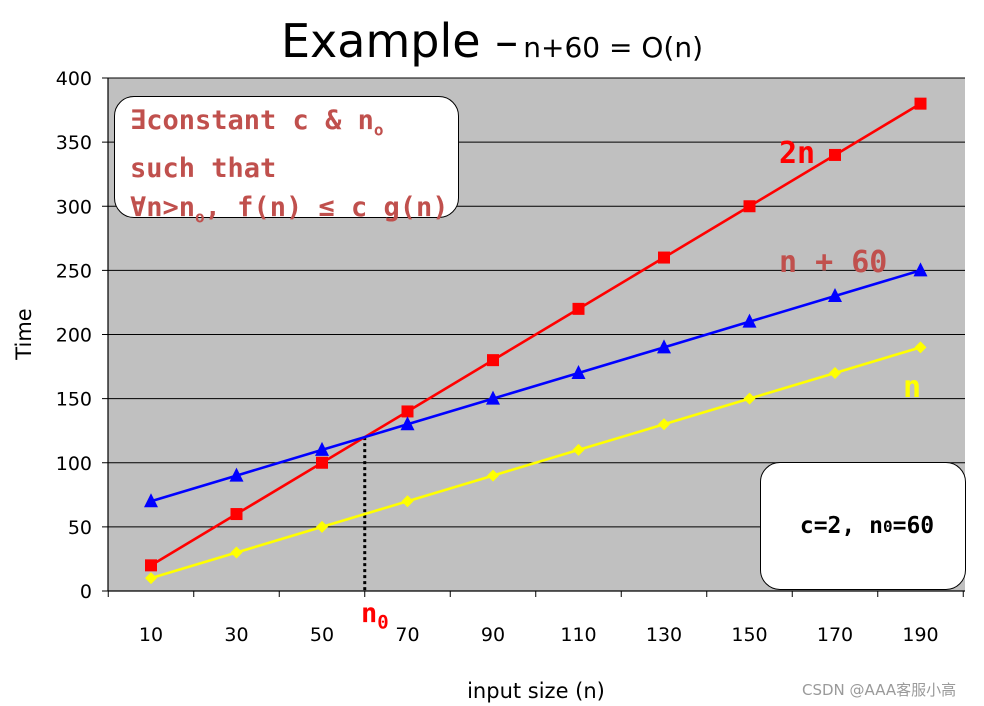 Image resolution: width=984 pixels, height=706 pixels. I want to click on x-tick-label: 170, so click(835, 635).